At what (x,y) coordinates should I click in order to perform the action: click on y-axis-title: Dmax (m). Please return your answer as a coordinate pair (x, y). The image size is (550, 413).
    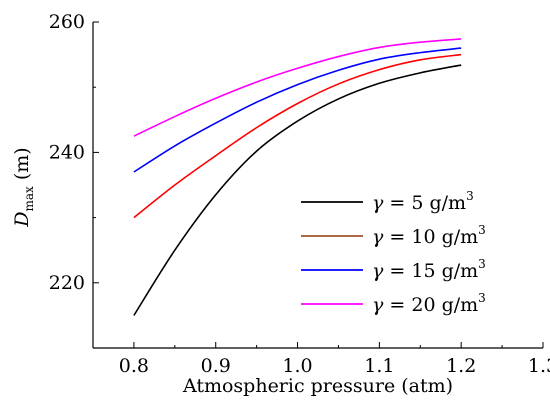
    Looking at the image, I should click on (23, 187).